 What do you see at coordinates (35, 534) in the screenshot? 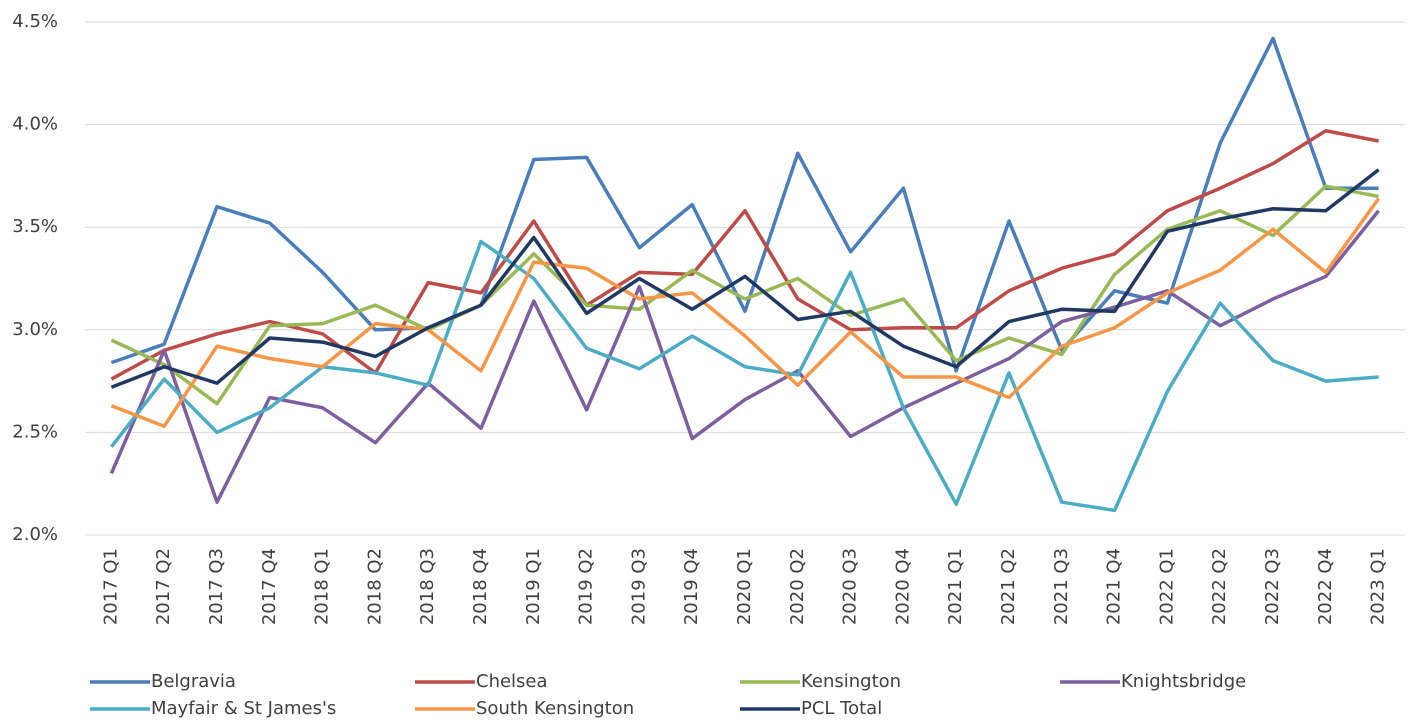
I see `y-tick-label: 2.0%` at bounding box center [35, 534].